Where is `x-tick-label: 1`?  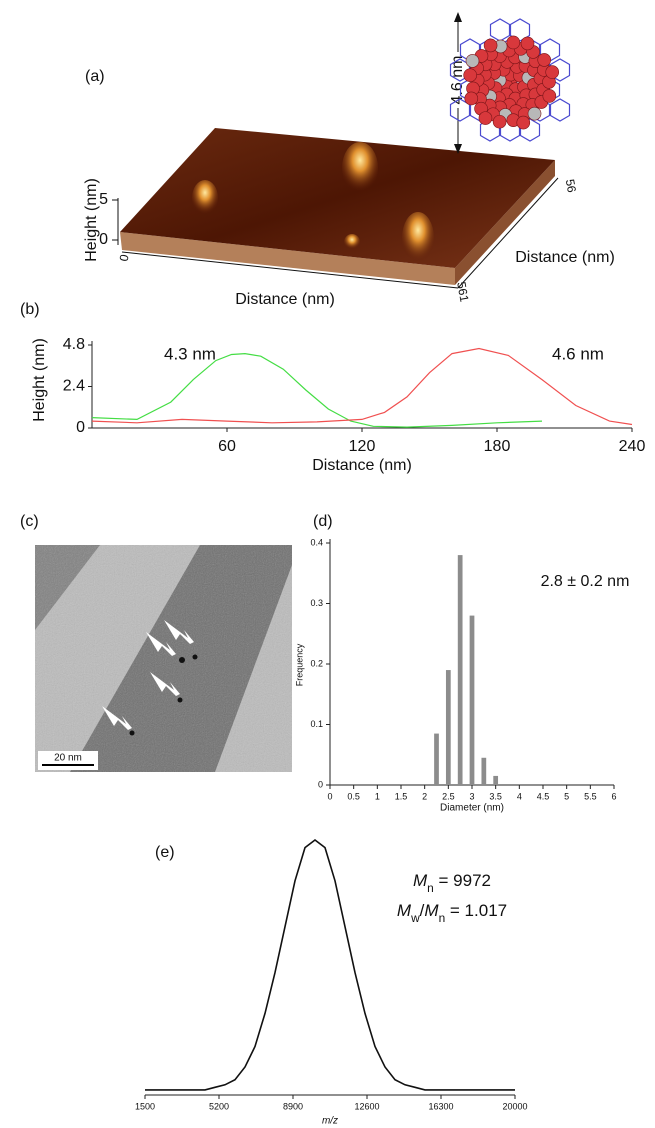 x-tick-label: 1 is located at coordinates (377, 796).